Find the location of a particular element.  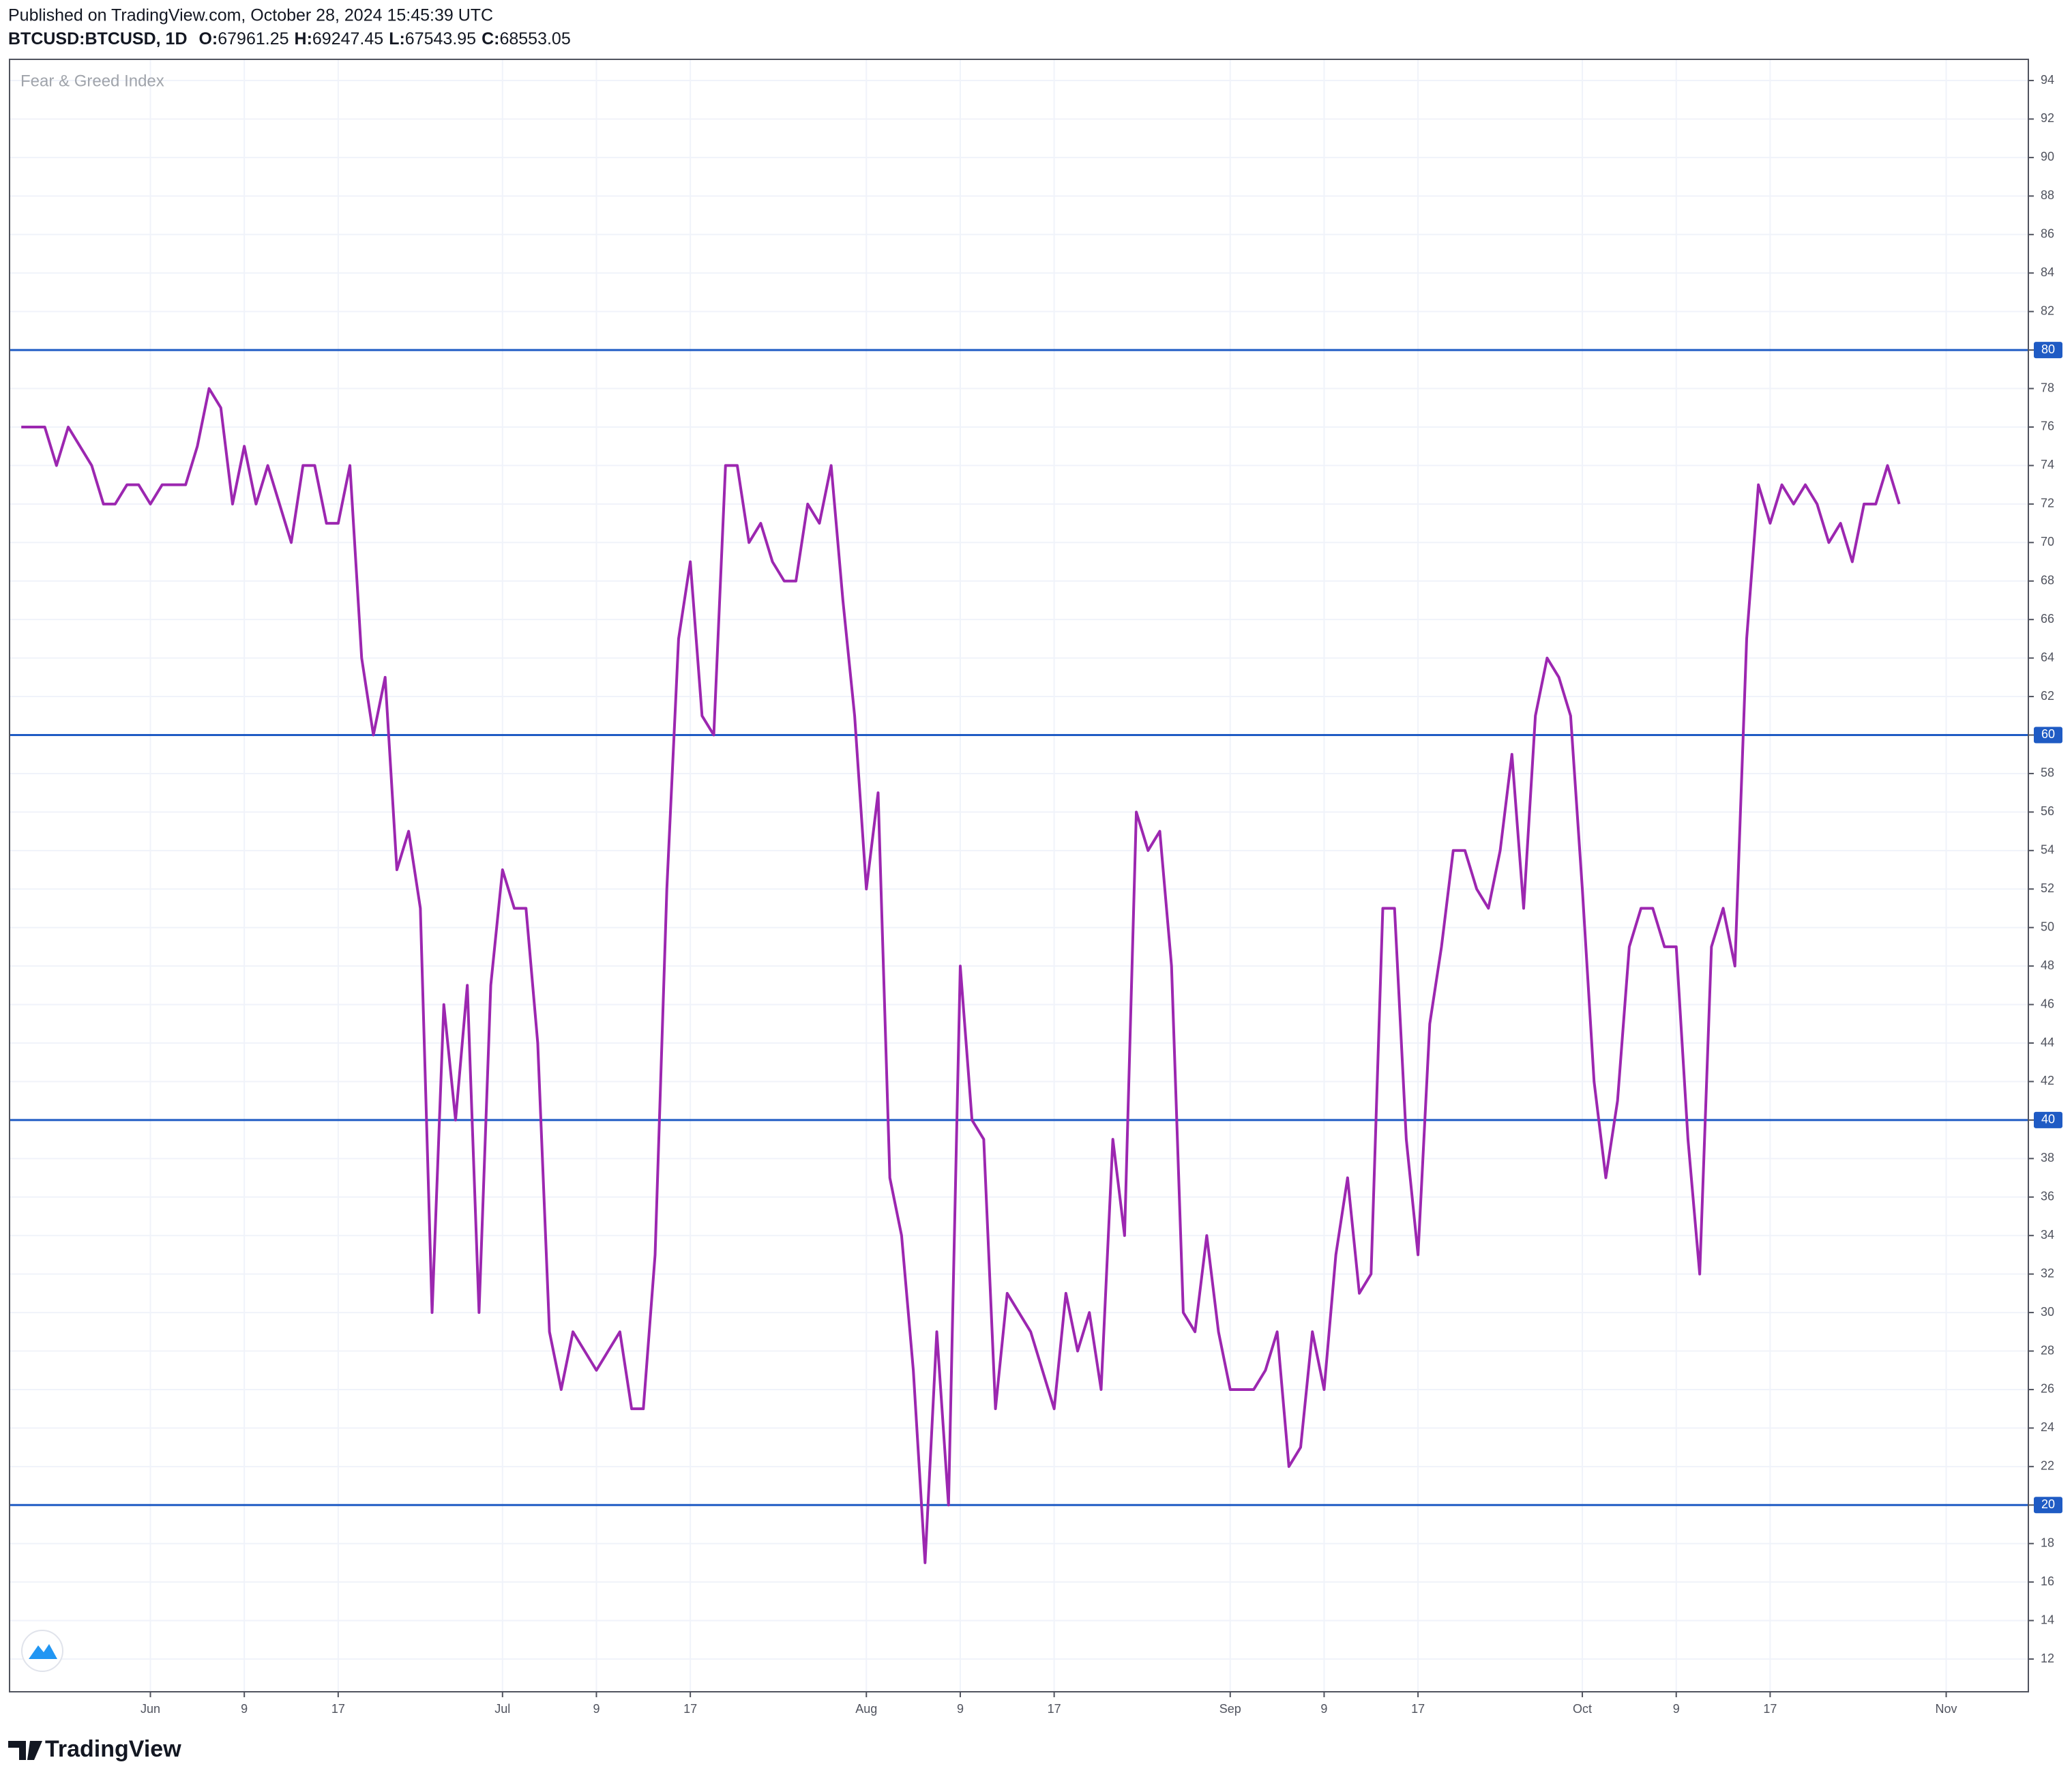

chart-logo is located at coordinates (42, 1651).